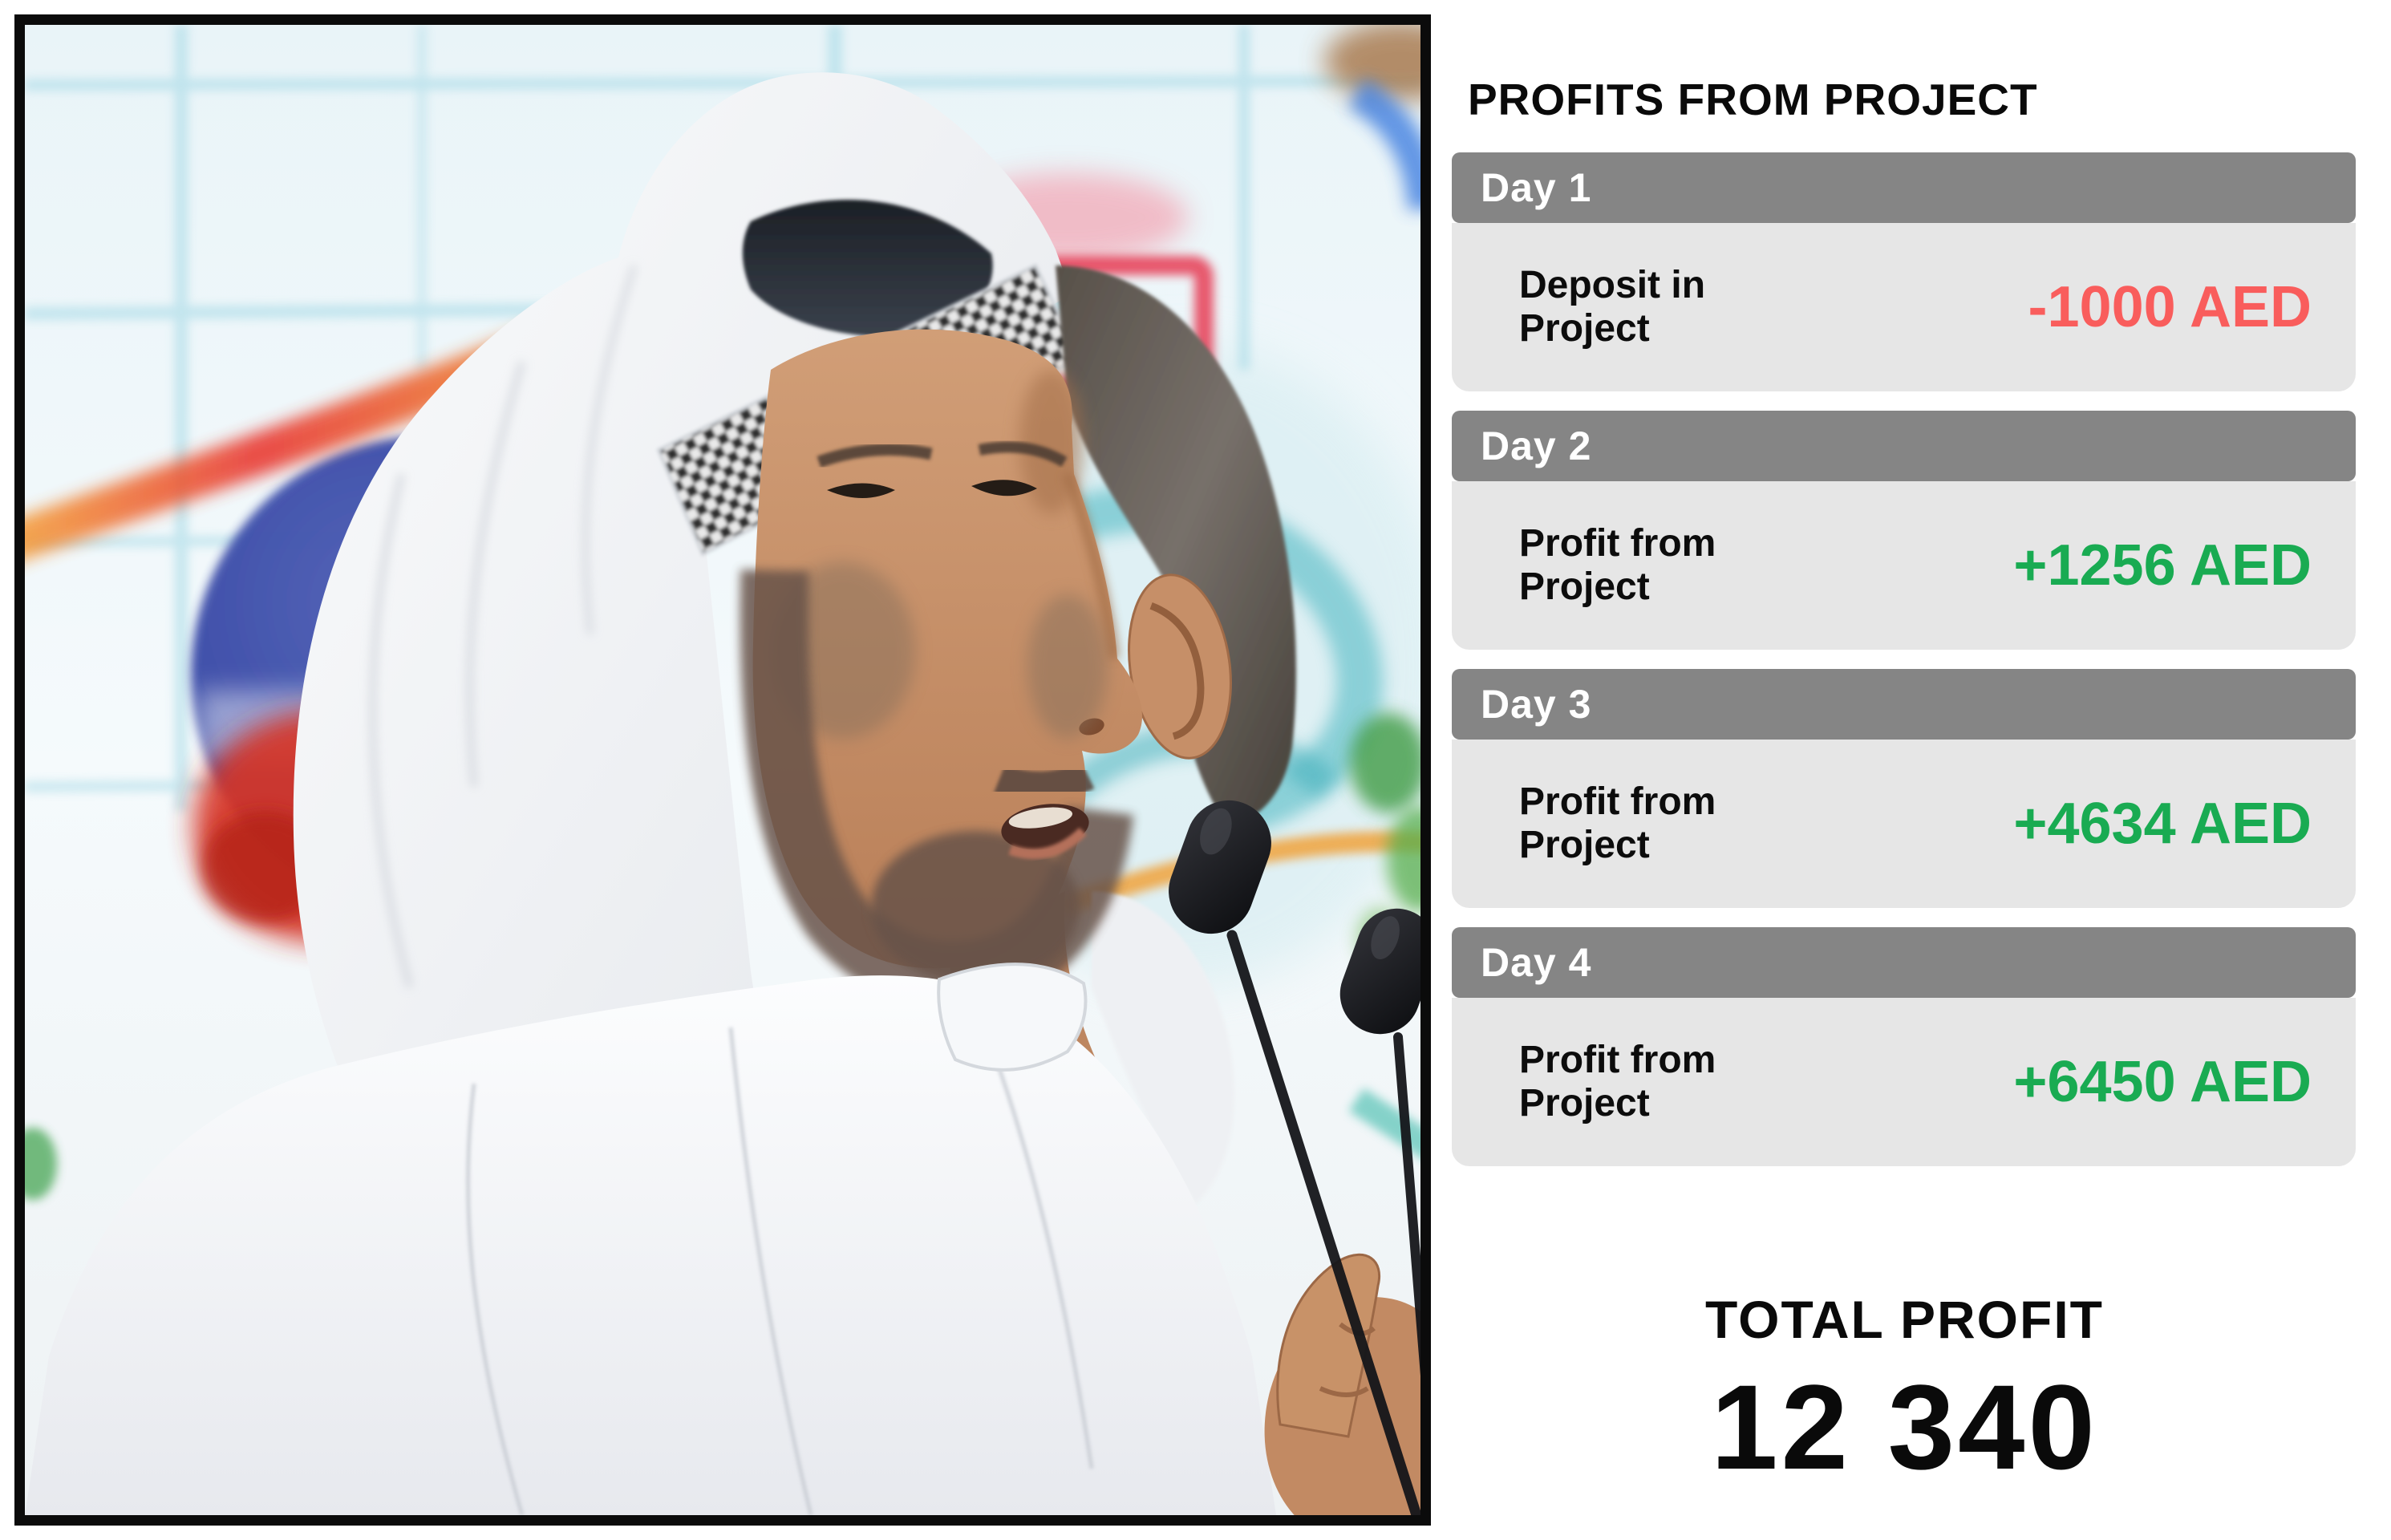 This screenshot has height=1540, width=2391. I want to click on brow-right, so click(1023, 454).